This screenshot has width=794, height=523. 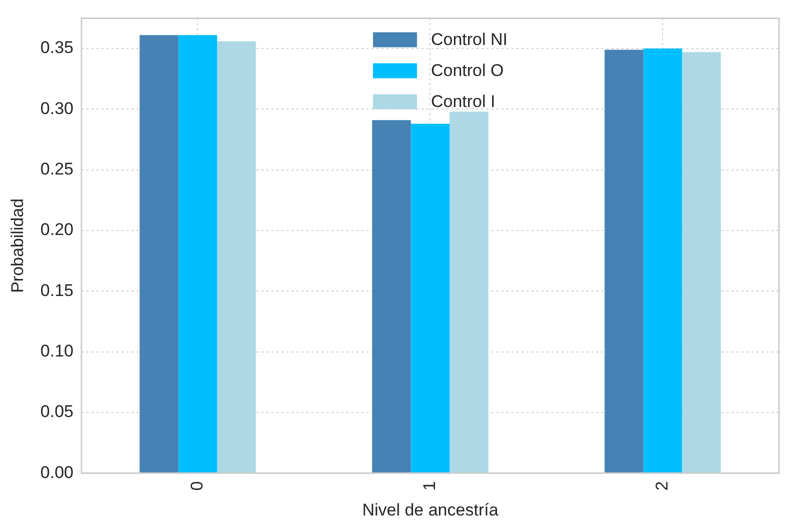 I want to click on y-tick-label: 0.25, so click(x=57, y=169).